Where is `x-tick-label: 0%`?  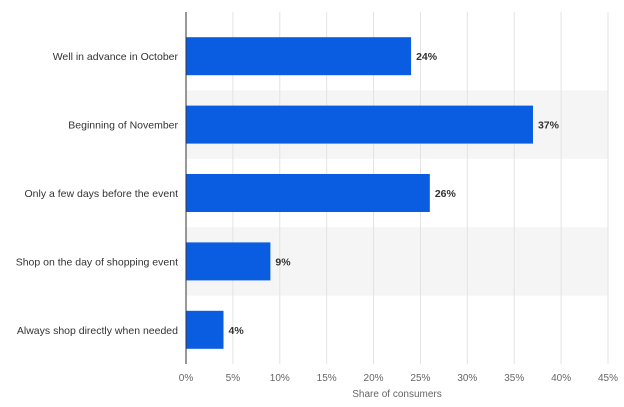 x-tick-label: 0% is located at coordinates (186, 378).